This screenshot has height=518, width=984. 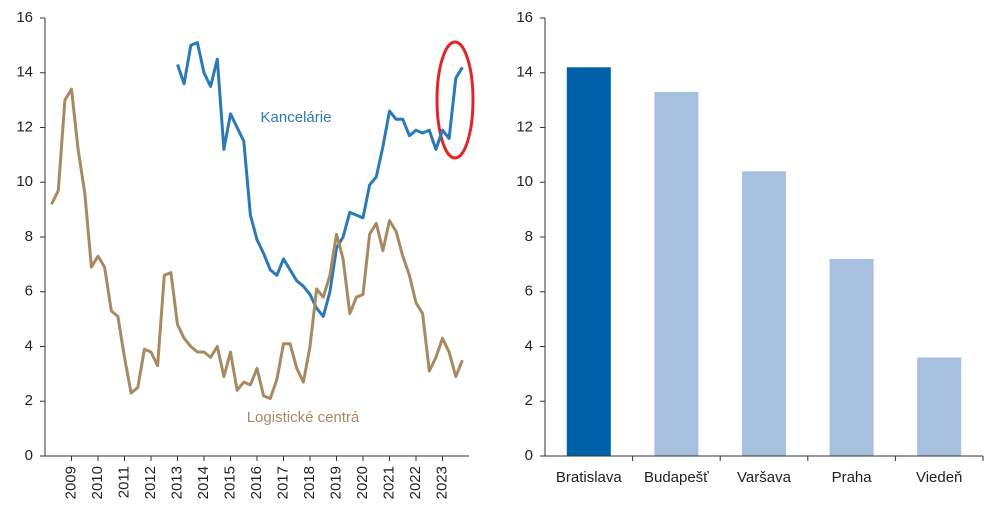 What do you see at coordinates (676, 477) in the screenshot?
I see `x-tick-label: Budapešť` at bounding box center [676, 477].